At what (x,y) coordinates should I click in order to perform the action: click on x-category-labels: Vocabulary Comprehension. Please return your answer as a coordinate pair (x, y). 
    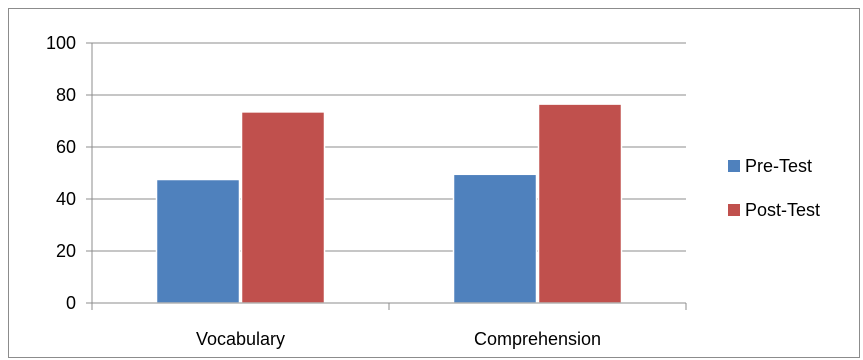
    Looking at the image, I should click on (398, 339).